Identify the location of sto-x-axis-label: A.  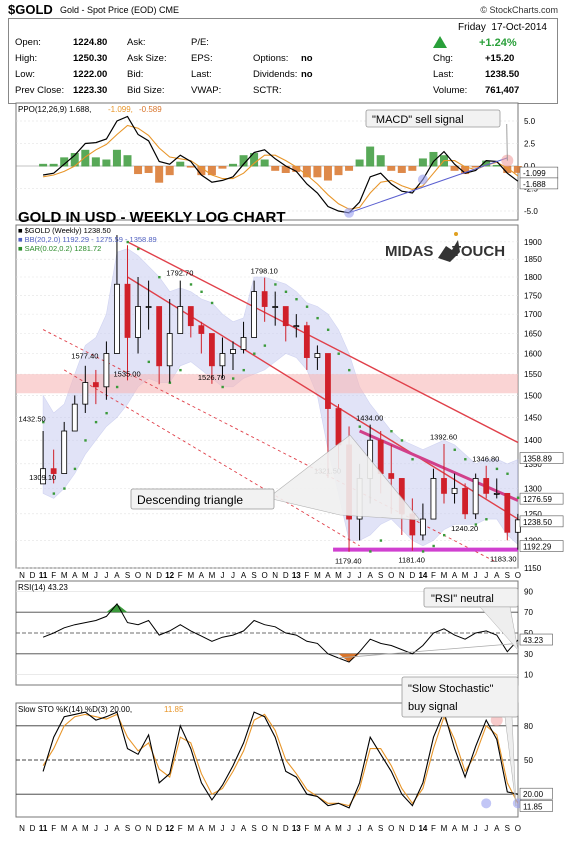
(75, 828).